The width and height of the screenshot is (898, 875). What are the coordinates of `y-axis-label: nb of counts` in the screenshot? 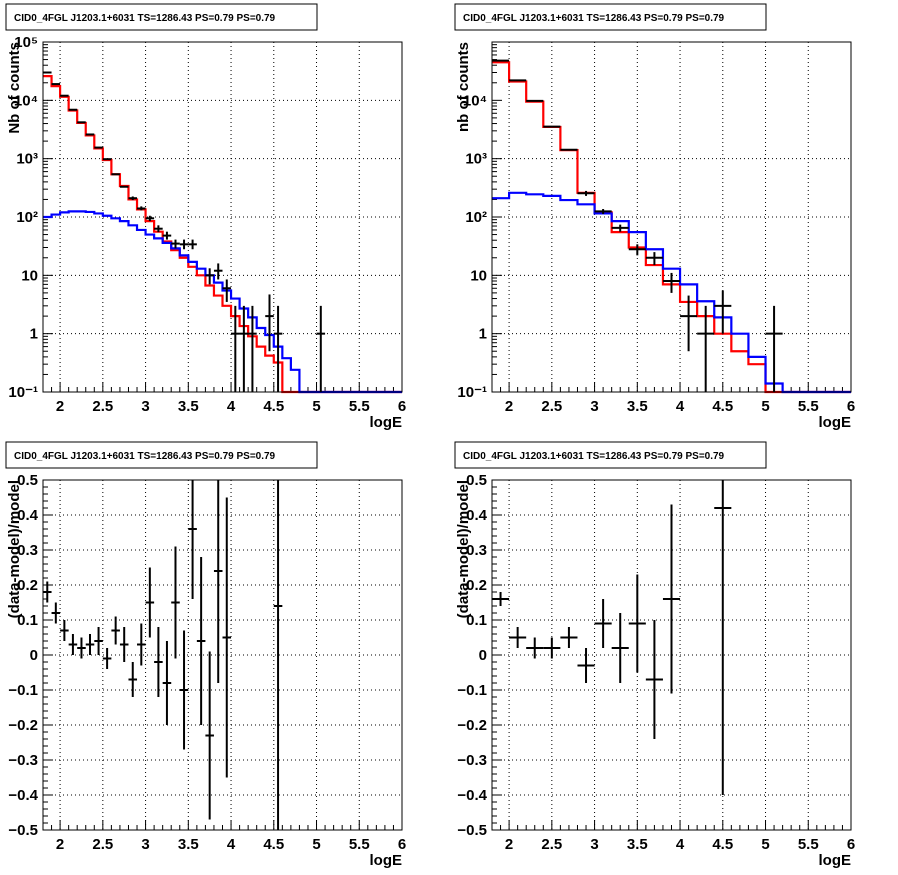 It's located at (463, 87).